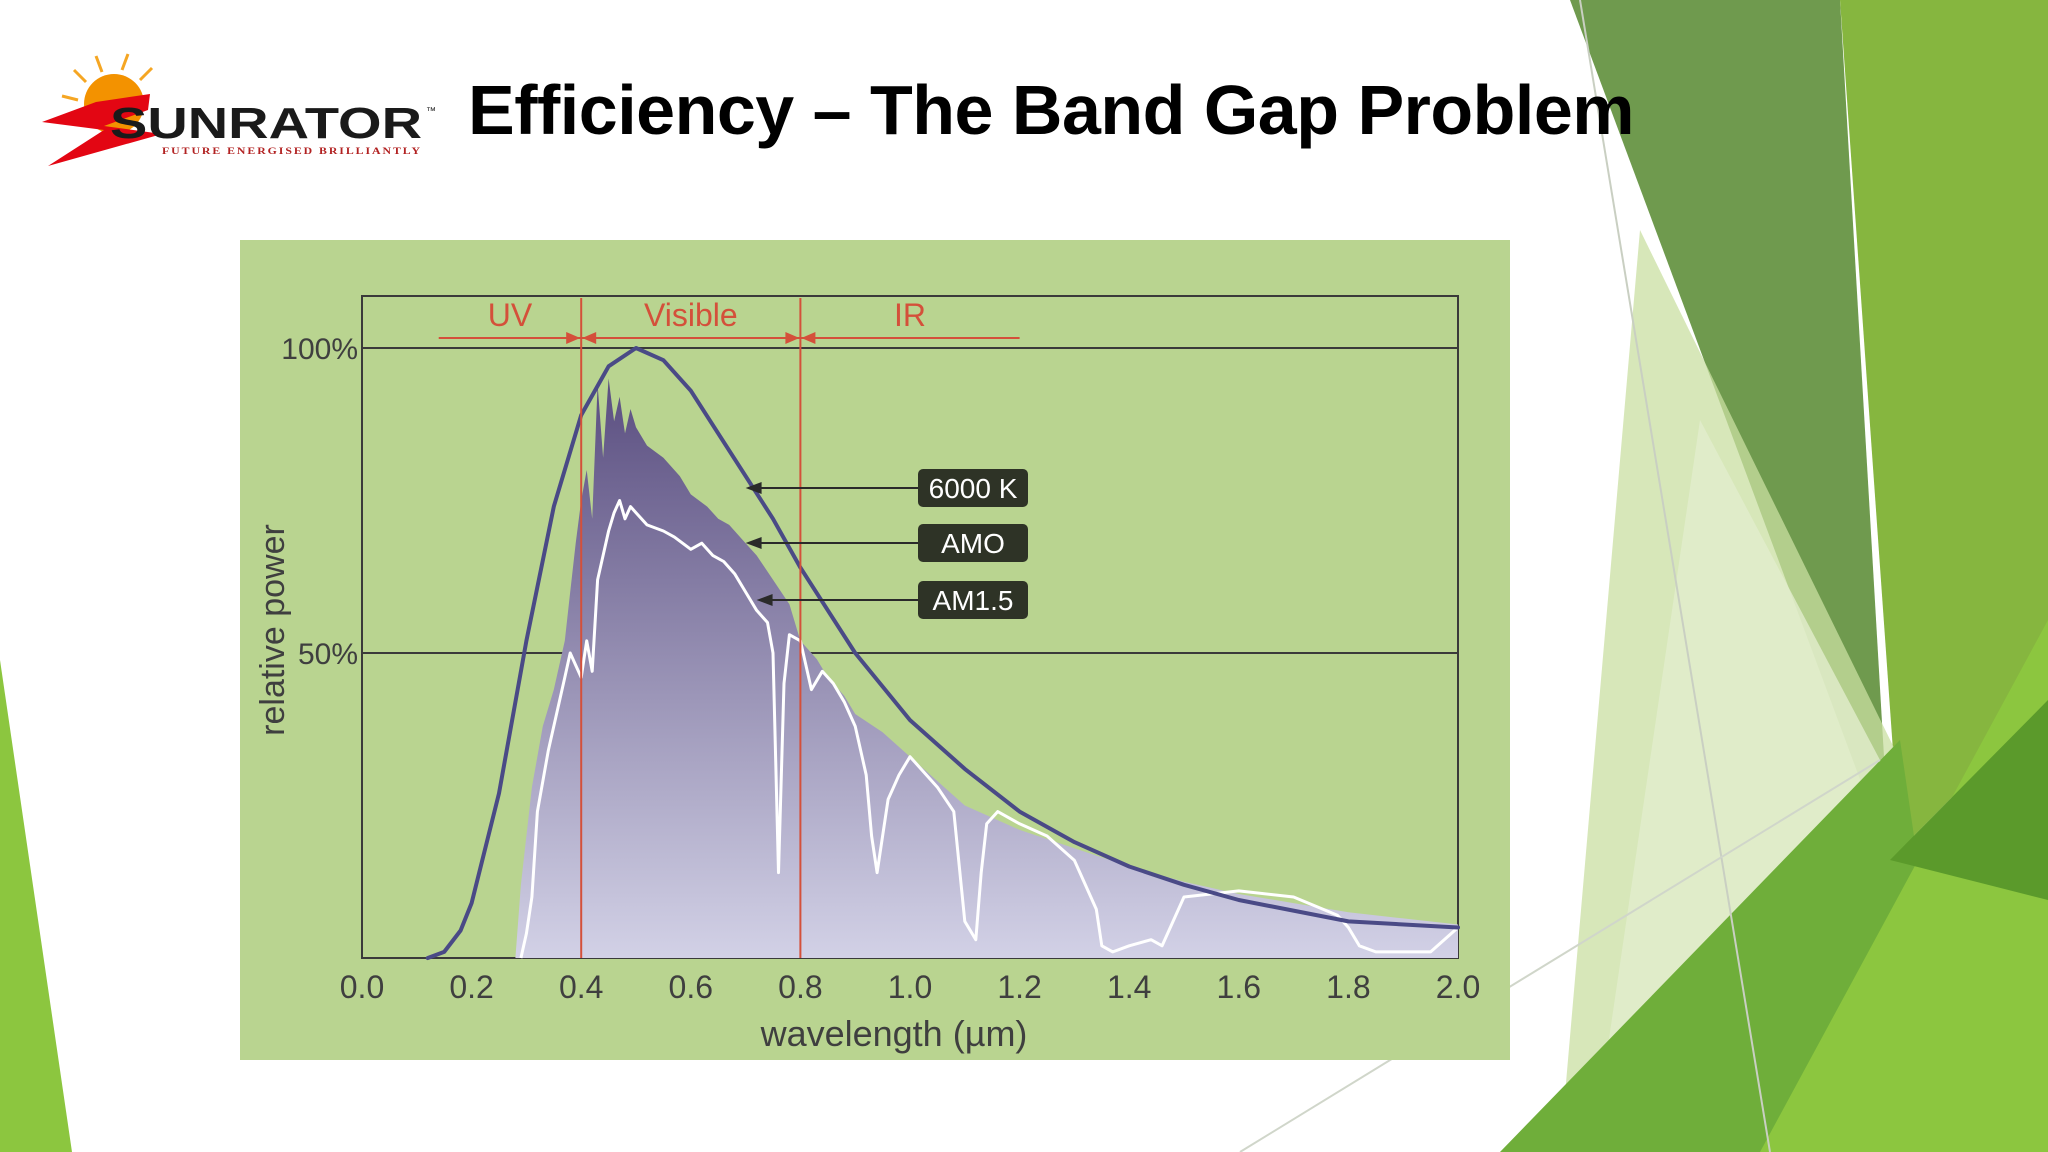 The image size is (2048, 1152). What do you see at coordinates (36, 906) in the screenshot?
I see `deco-shape-left` at bounding box center [36, 906].